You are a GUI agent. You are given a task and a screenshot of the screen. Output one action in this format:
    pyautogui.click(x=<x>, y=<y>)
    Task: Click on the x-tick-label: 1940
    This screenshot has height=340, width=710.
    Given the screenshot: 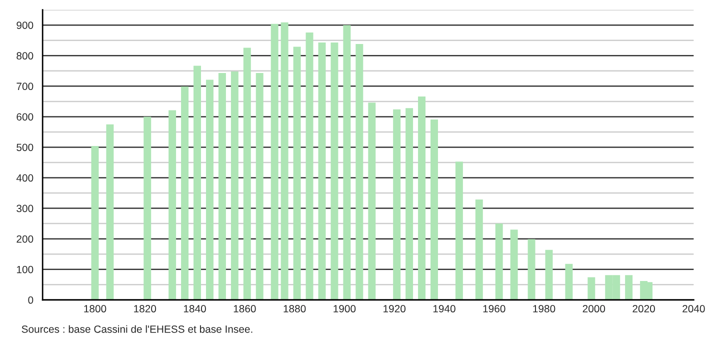 What is the action you would take?
    pyautogui.click(x=444, y=308)
    